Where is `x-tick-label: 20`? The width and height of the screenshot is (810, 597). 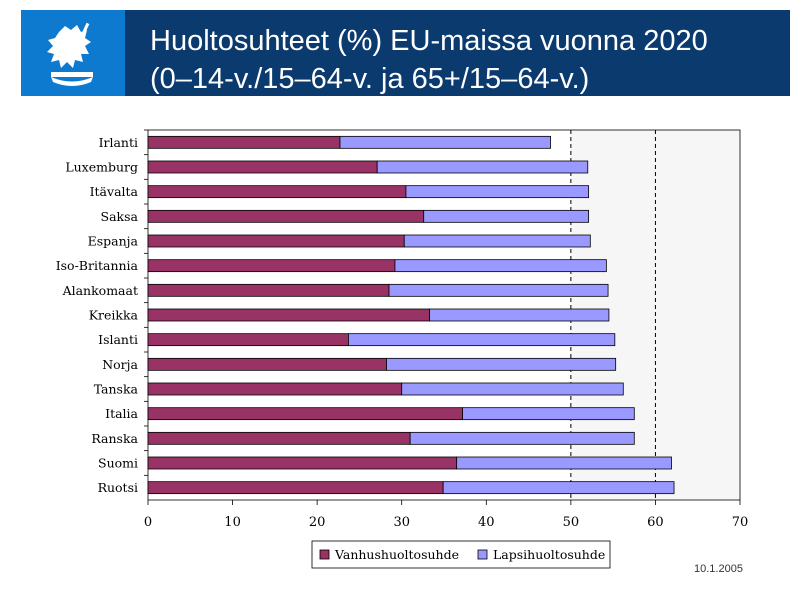
x-tick-label: 20 is located at coordinates (317, 522).